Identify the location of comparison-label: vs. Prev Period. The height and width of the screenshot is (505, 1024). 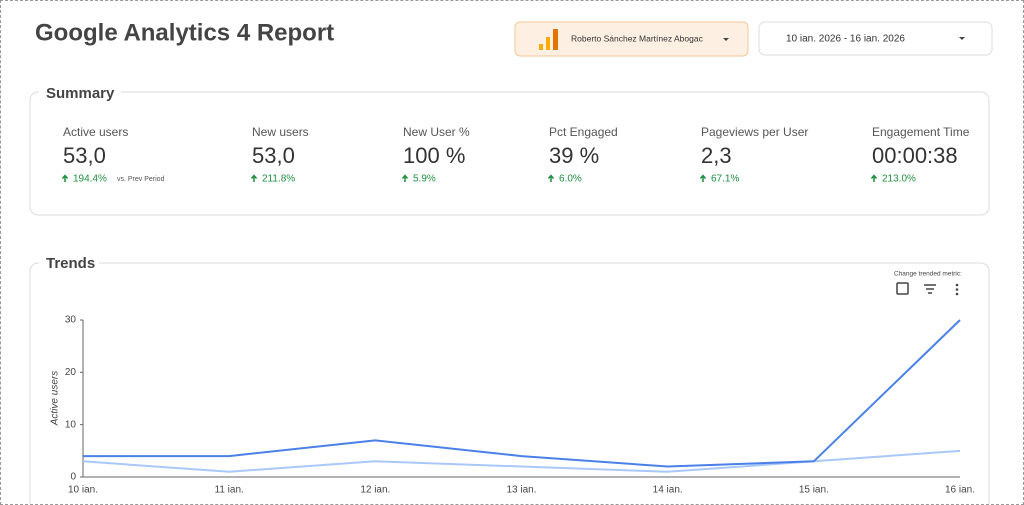
(141, 179).